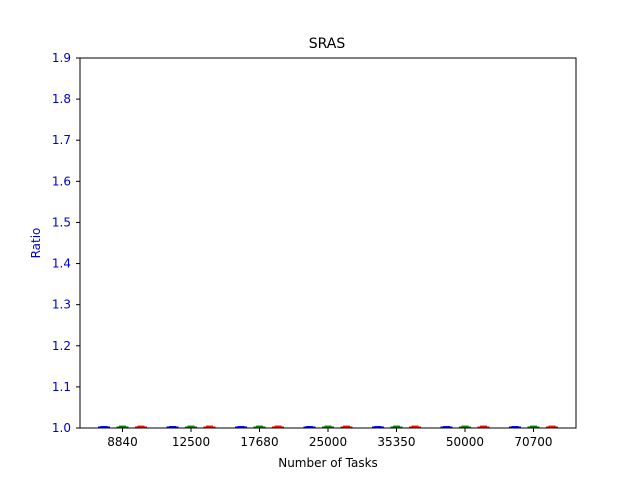 This screenshot has height=480, width=640. Describe the element at coordinates (533, 442) in the screenshot. I see `x-tick-label: 70700` at that location.